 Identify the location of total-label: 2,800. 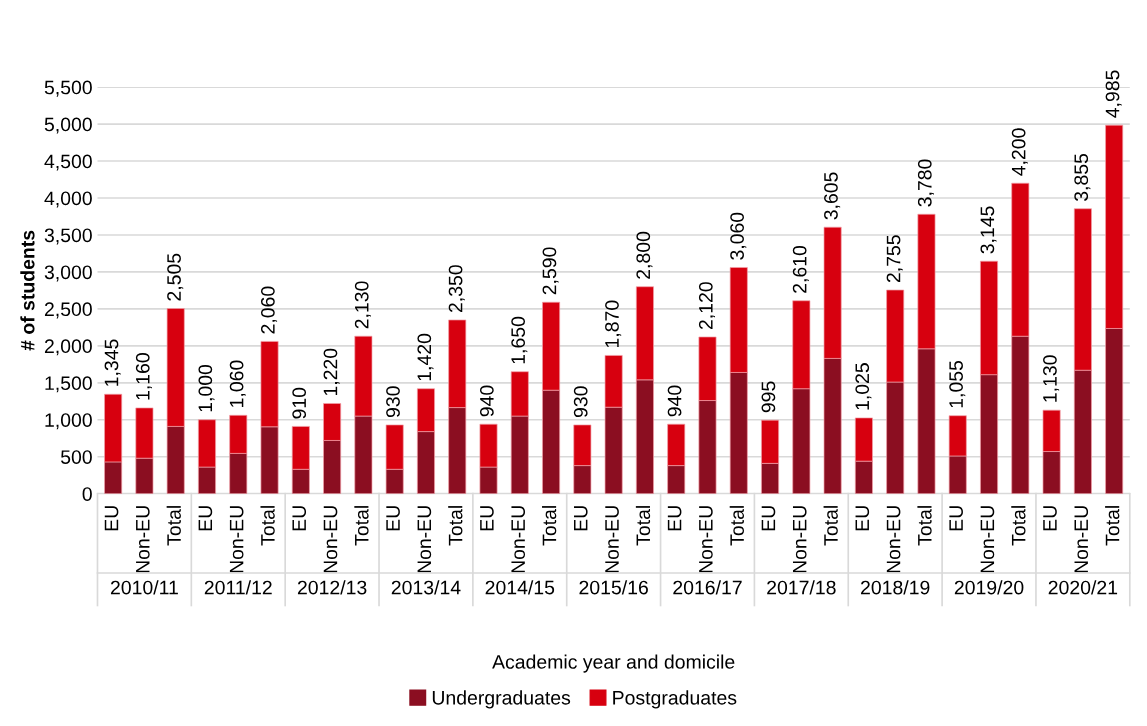
(644, 255).